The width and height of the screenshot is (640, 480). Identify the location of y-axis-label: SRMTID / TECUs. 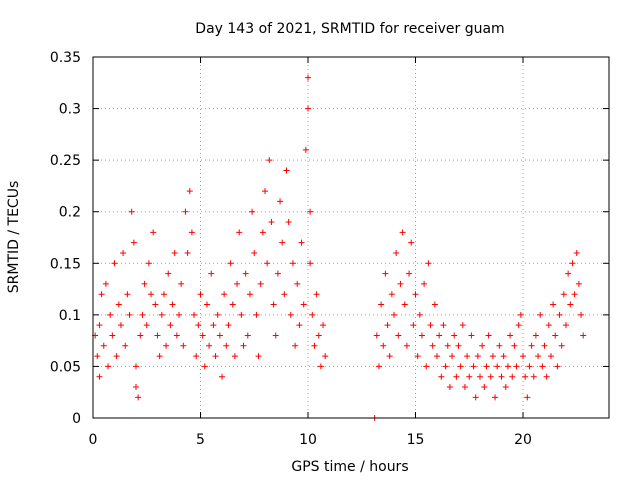
(14, 237).